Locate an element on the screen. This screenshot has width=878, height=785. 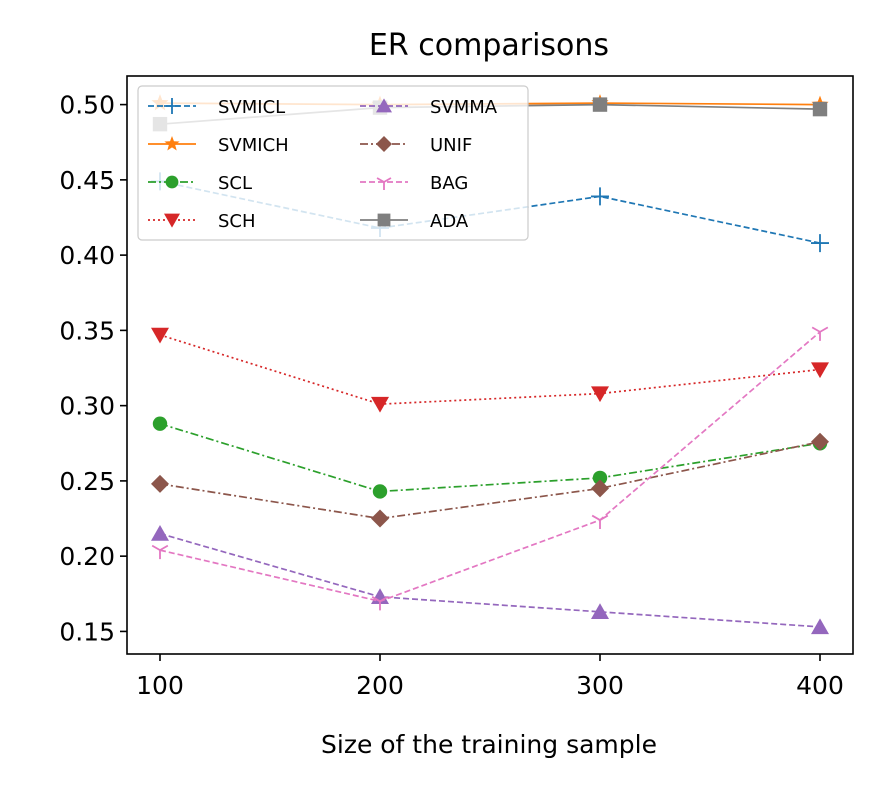
series-sch is located at coordinates (490, 370).